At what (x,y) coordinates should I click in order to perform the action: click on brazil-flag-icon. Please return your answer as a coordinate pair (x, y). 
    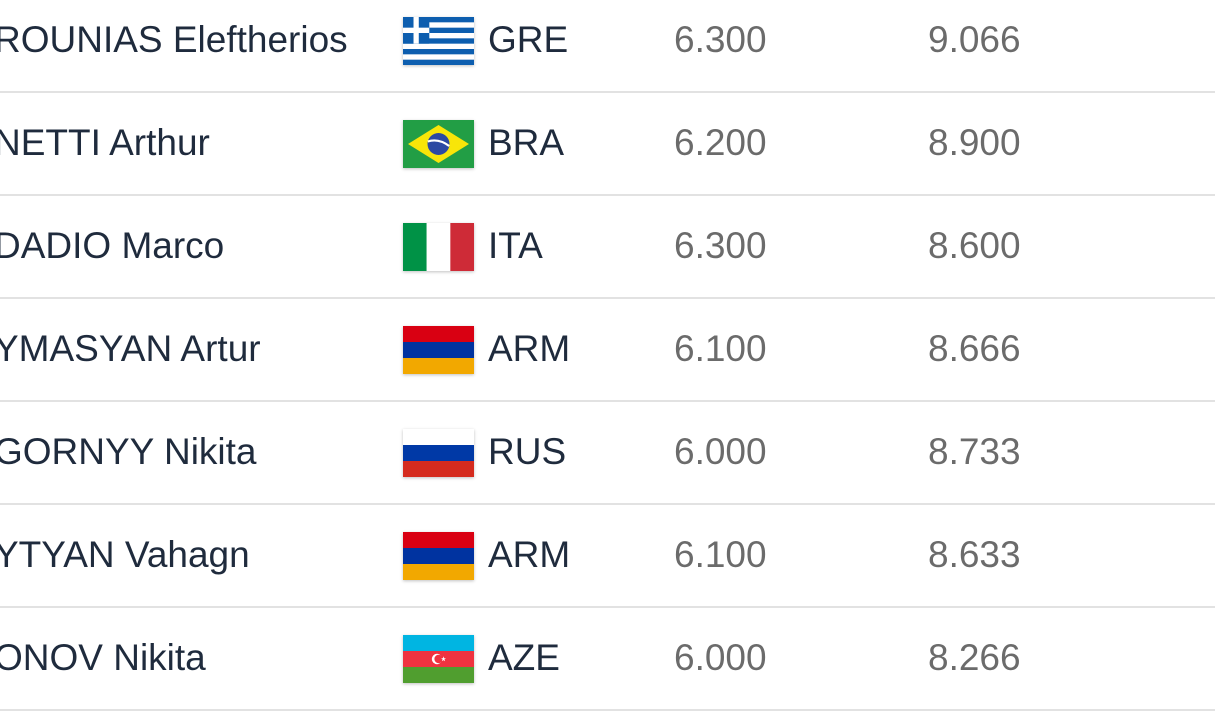
    Looking at the image, I should click on (438, 144).